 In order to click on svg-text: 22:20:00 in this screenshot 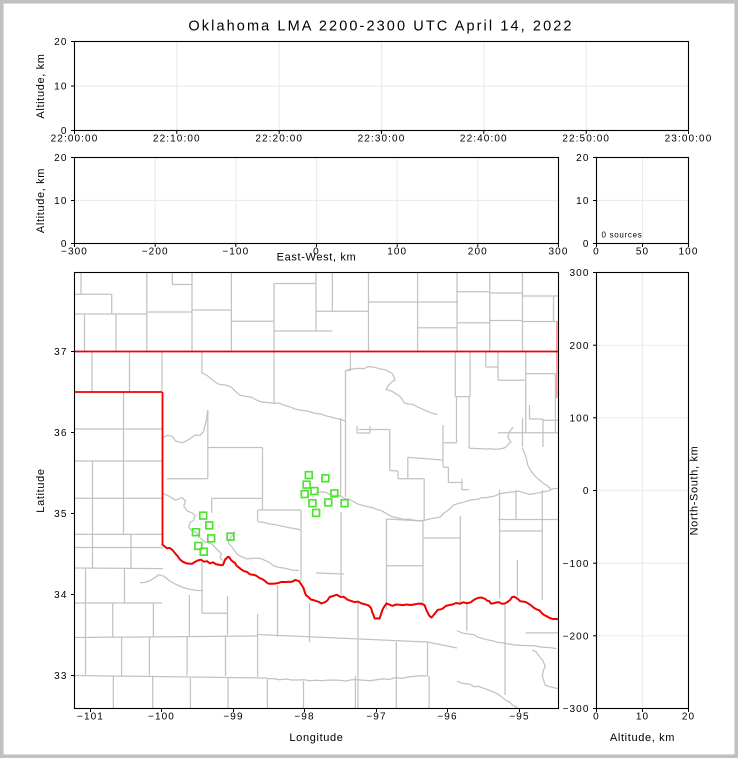, I will do `click(279, 139)`.